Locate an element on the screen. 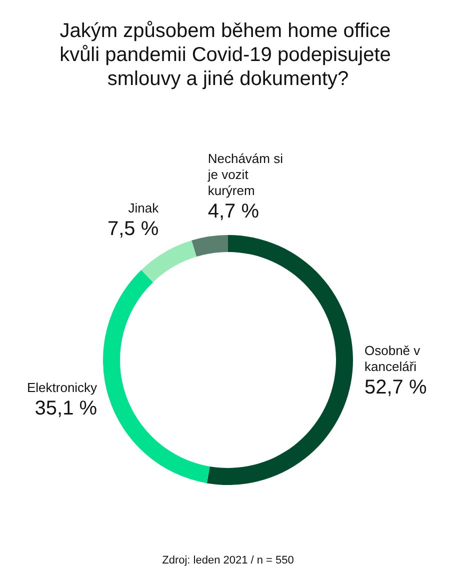  slice-label: Elektronicky is located at coordinates (62, 387).